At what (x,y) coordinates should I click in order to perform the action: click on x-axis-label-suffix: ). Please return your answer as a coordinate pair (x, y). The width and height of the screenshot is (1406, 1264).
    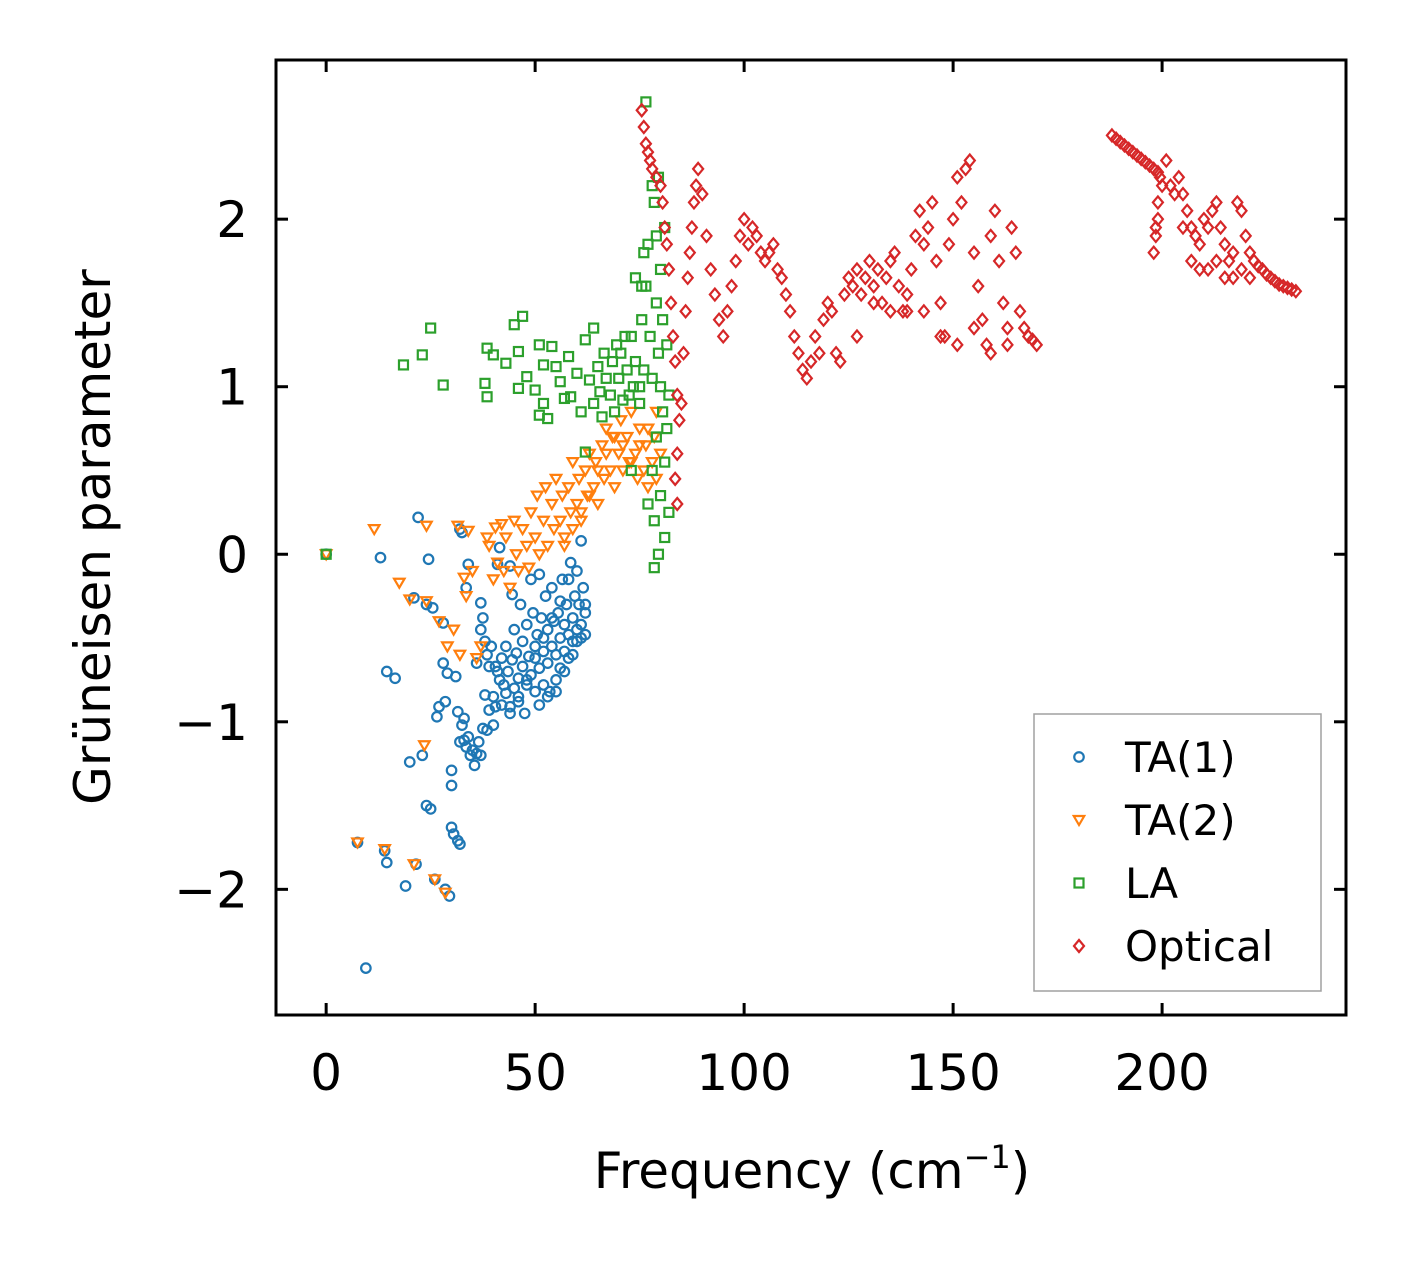
    Looking at the image, I should click on (1021, 1171).